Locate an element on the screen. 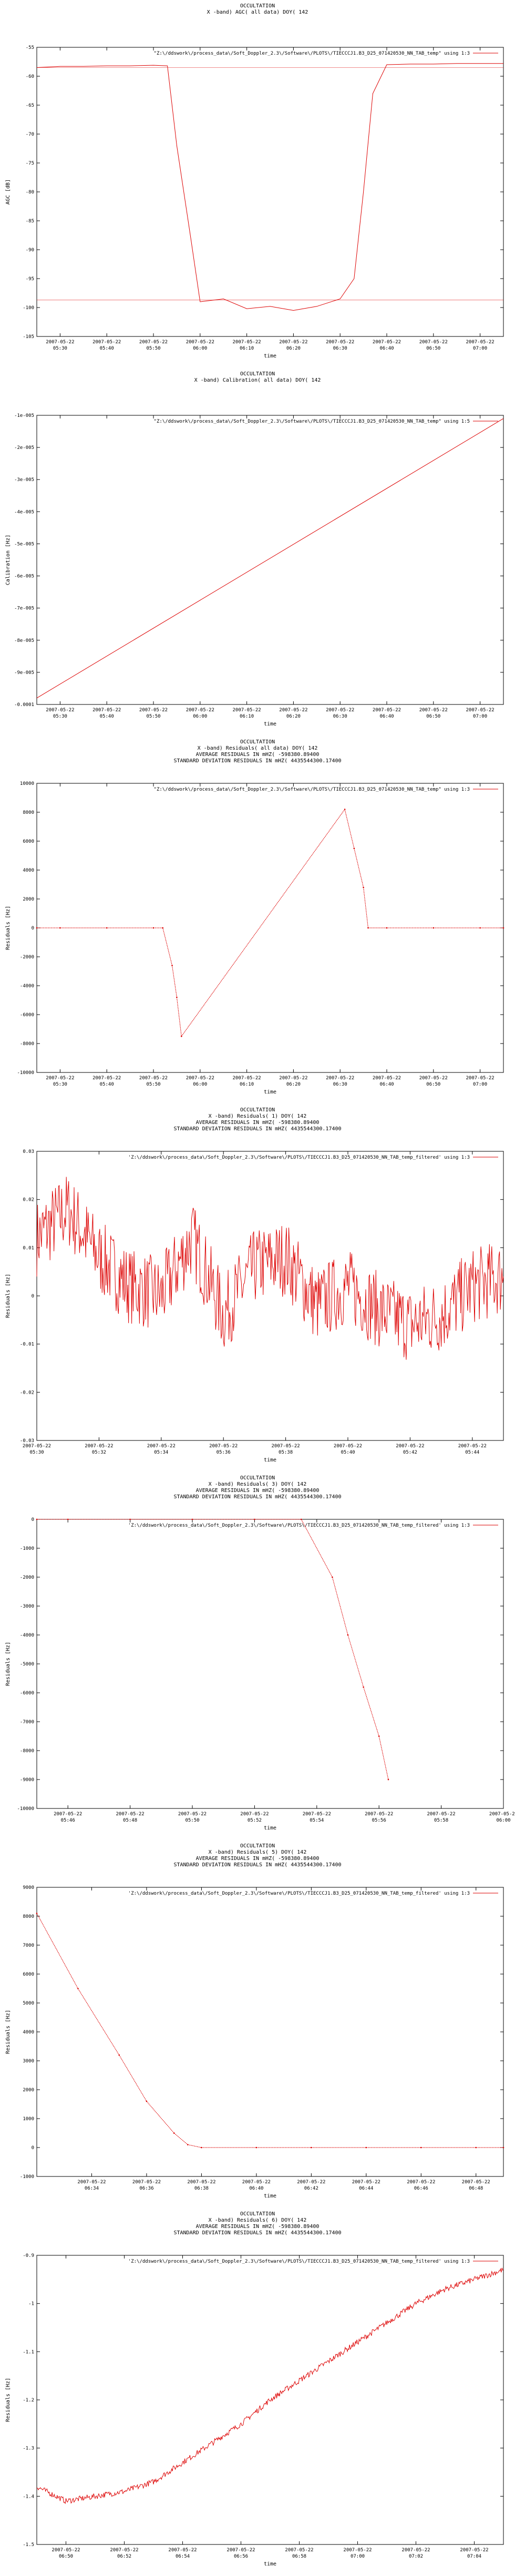  y-tick-label: -1.5 is located at coordinates (28, 2545).